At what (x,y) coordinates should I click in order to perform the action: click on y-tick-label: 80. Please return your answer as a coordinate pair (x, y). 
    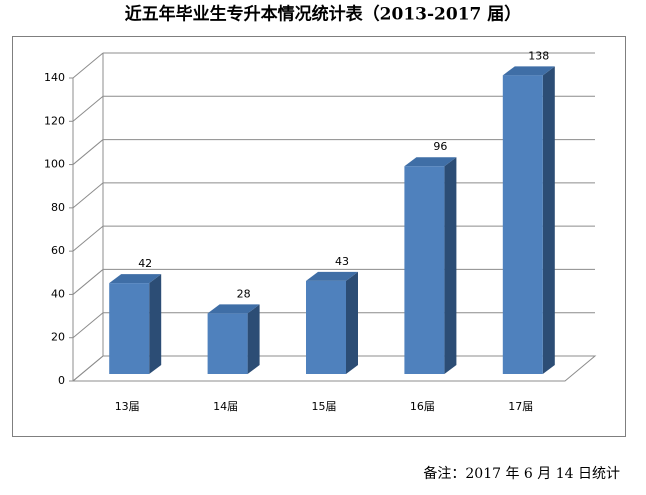
    Looking at the image, I should click on (58, 207).